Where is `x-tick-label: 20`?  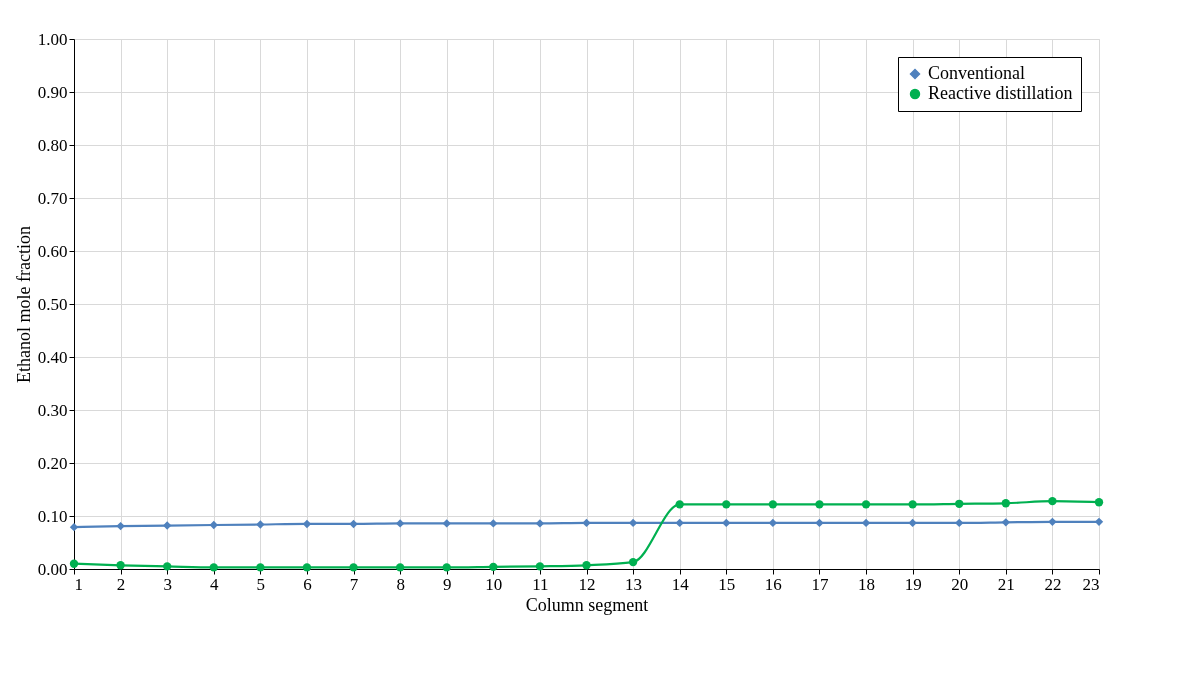 x-tick-label: 20 is located at coordinates (960, 584).